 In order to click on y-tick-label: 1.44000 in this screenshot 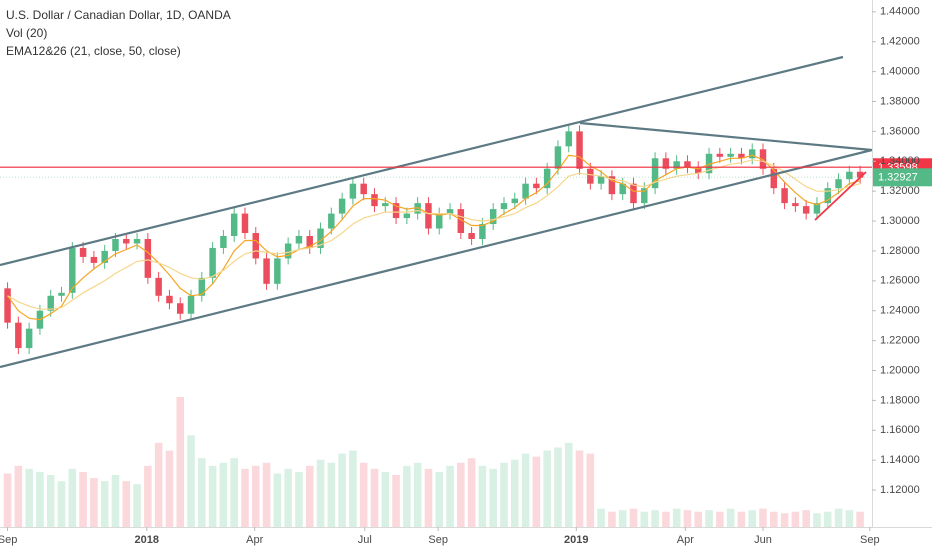, I will do `click(900, 12)`.